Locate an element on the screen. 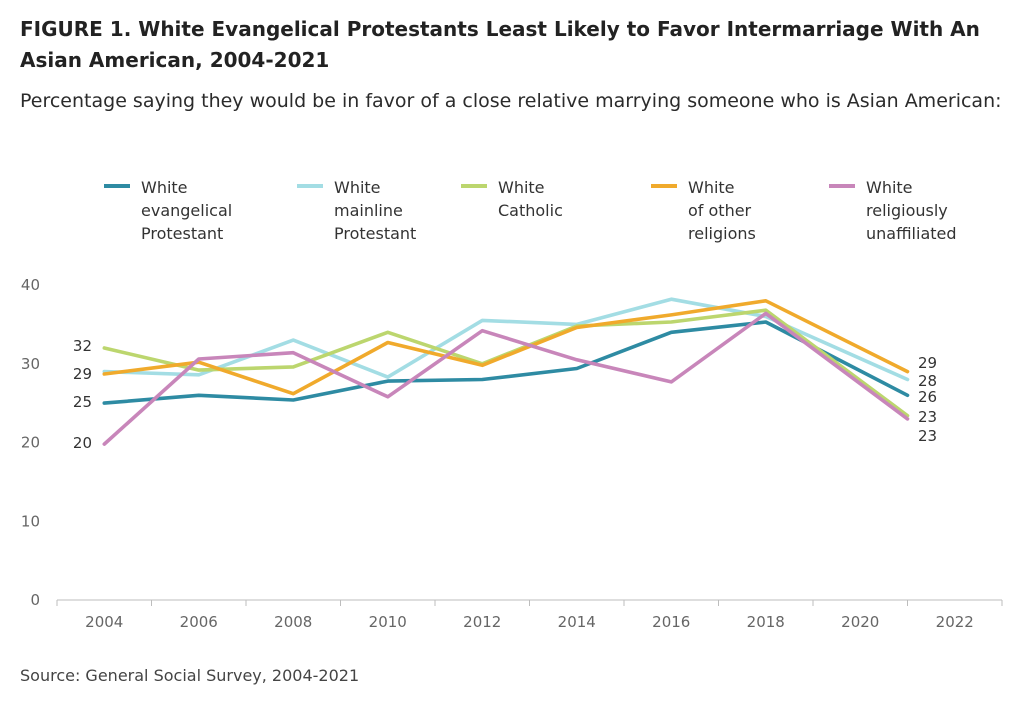  start-value-label: 25 is located at coordinates (82, 402).